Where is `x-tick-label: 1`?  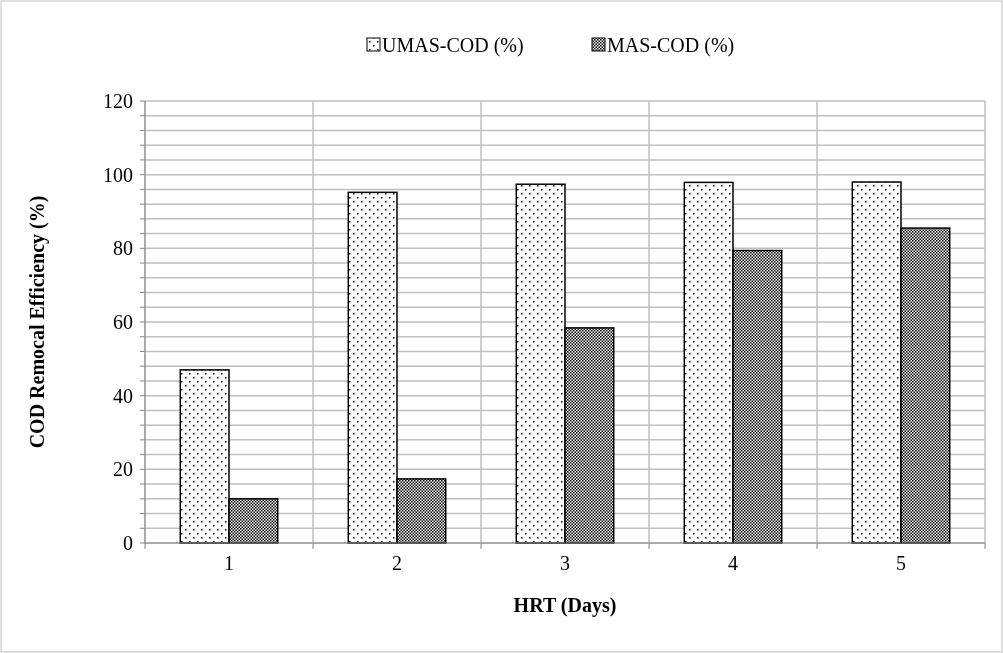
x-tick-label: 1 is located at coordinates (229, 563).